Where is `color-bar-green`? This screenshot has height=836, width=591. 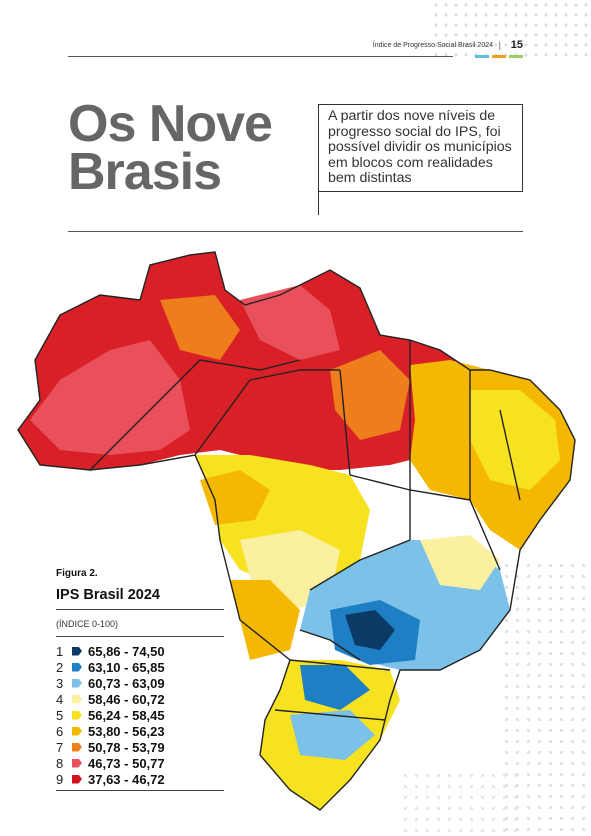 color-bar-green is located at coordinates (516, 56).